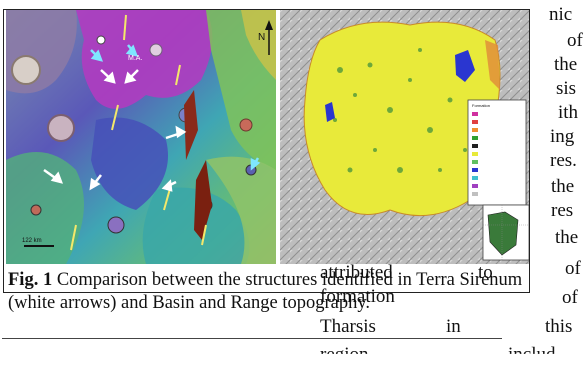 Image resolution: width=587 pixels, height=369 pixels. What do you see at coordinates (532, 354) in the screenshot?
I see `body-word: includ` at bounding box center [532, 354].